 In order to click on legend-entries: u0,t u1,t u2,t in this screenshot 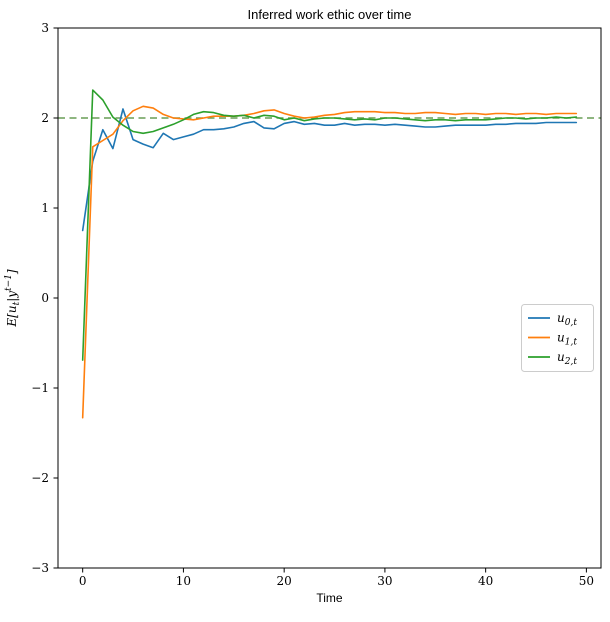, I will do `click(552, 339)`.